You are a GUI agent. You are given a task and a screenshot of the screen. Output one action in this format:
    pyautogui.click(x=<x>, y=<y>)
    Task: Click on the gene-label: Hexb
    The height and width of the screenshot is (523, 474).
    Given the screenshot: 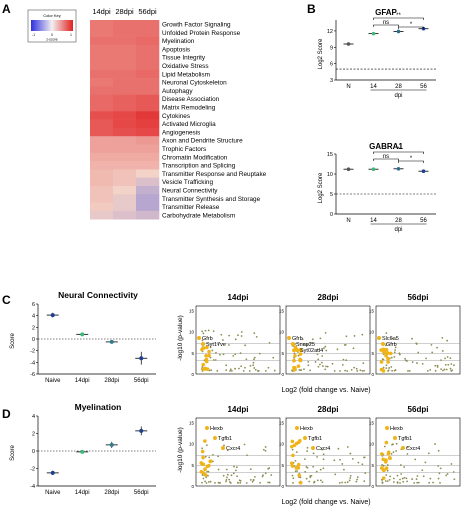 What is the action you would take?
    pyautogui.click(x=306, y=429)
    